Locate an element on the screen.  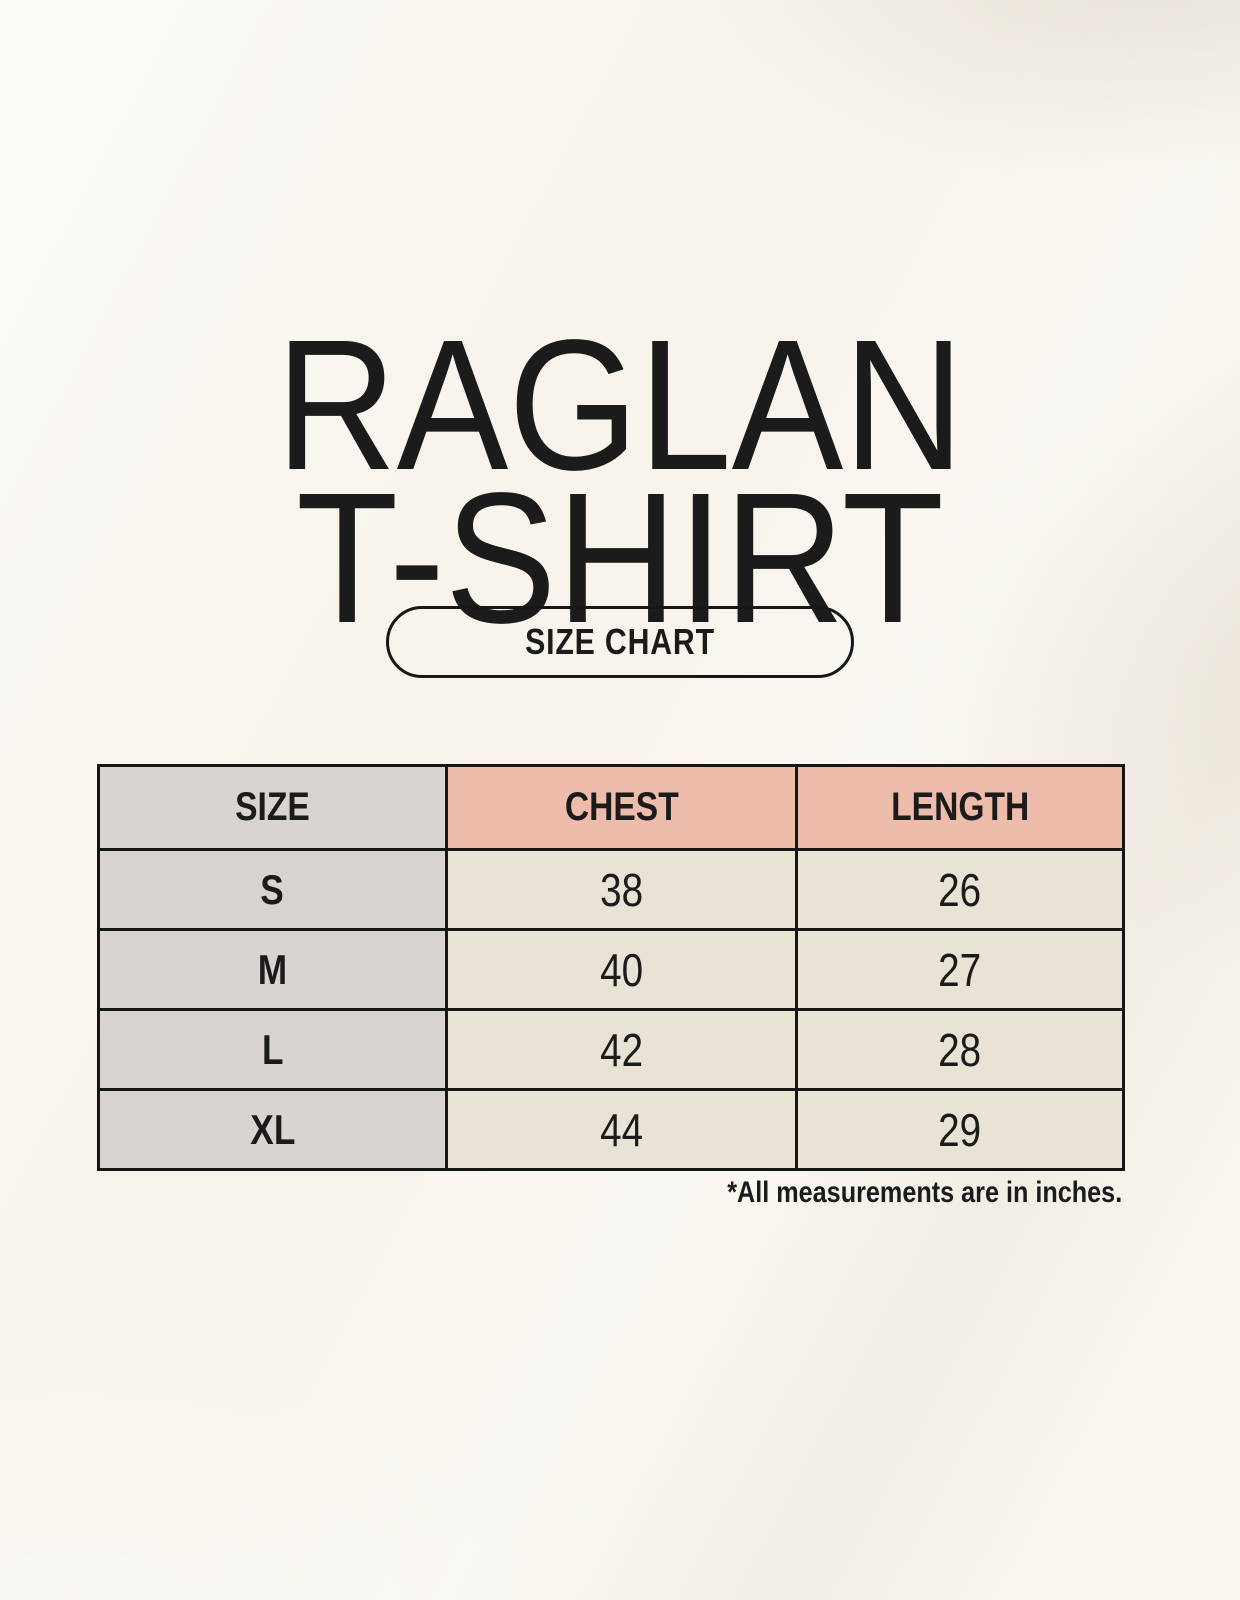
chest-value: 44 is located at coordinates (621, 1129).